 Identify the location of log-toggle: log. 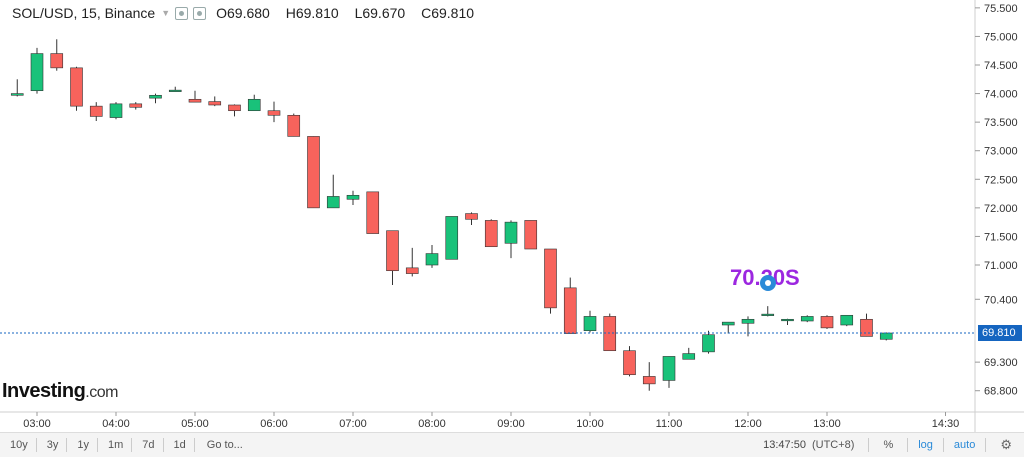
(925, 445).